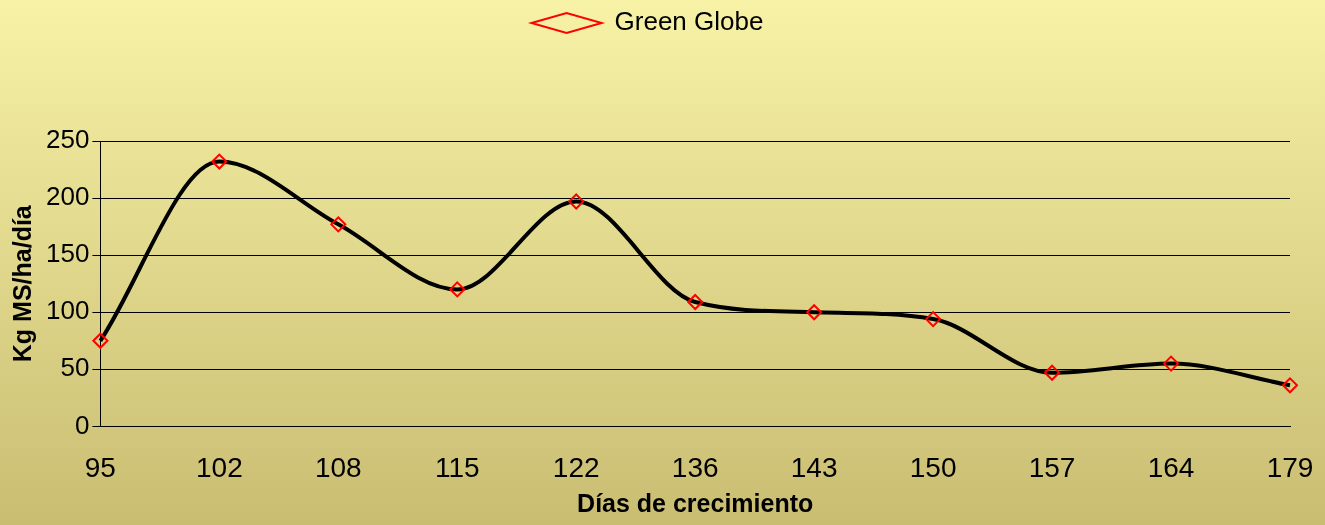  Describe the element at coordinates (1290, 467) in the screenshot. I see `x-tick-label: 179` at that location.